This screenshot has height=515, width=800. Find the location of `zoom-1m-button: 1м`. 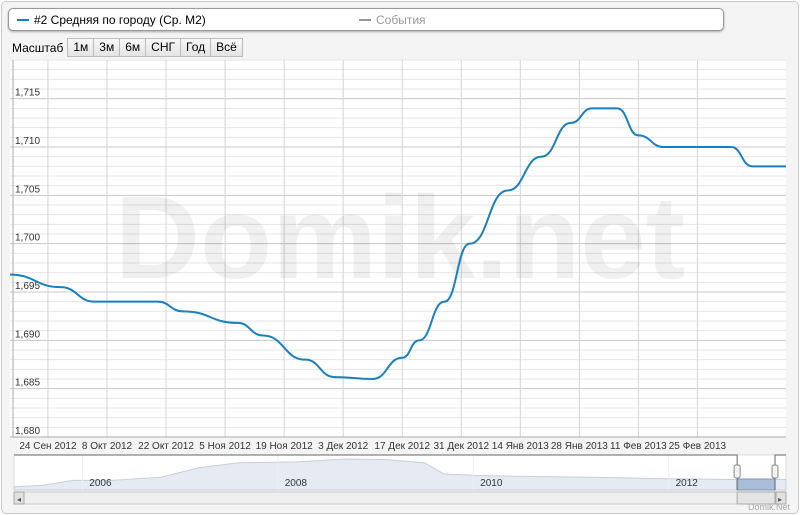

zoom-1m-button: 1м is located at coordinates (81, 47).